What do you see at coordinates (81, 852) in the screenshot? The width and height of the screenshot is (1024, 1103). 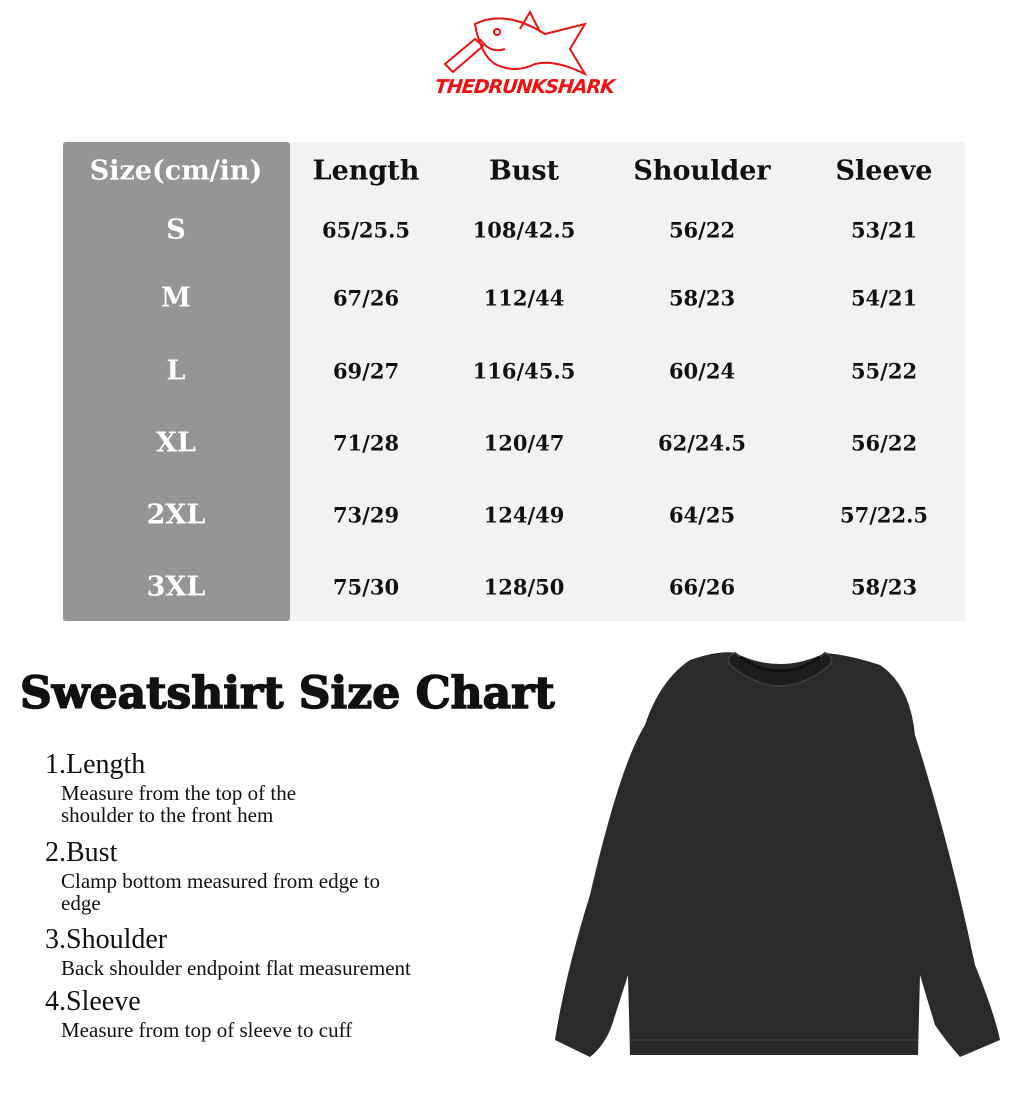 I see `instruction-heading: 2.Bust` at bounding box center [81, 852].